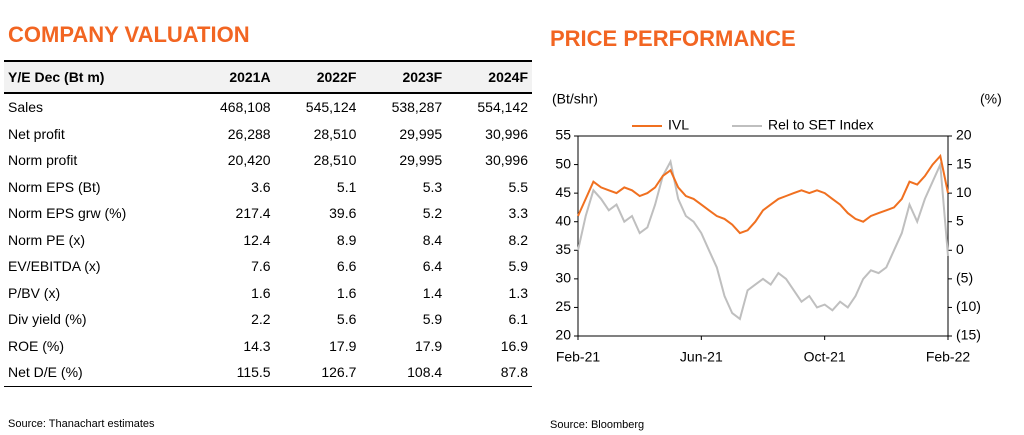 The image size is (1024, 435). What do you see at coordinates (968, 306) in the screenshot?
I see `y2-tick-label: (10)` at bounding box center [968, 306].